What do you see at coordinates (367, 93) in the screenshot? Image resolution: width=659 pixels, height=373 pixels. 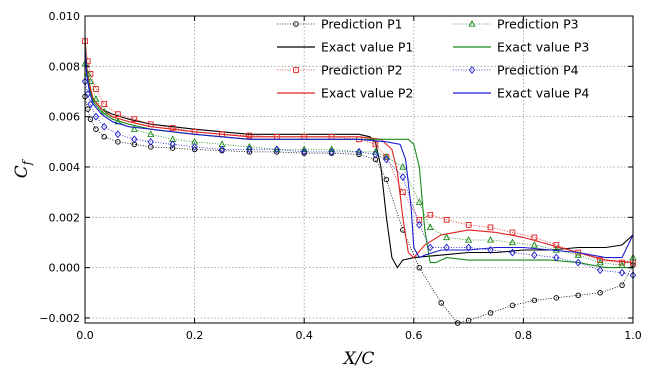 I see `legend-label: Exact value P2` at bounding box center [367, 93].